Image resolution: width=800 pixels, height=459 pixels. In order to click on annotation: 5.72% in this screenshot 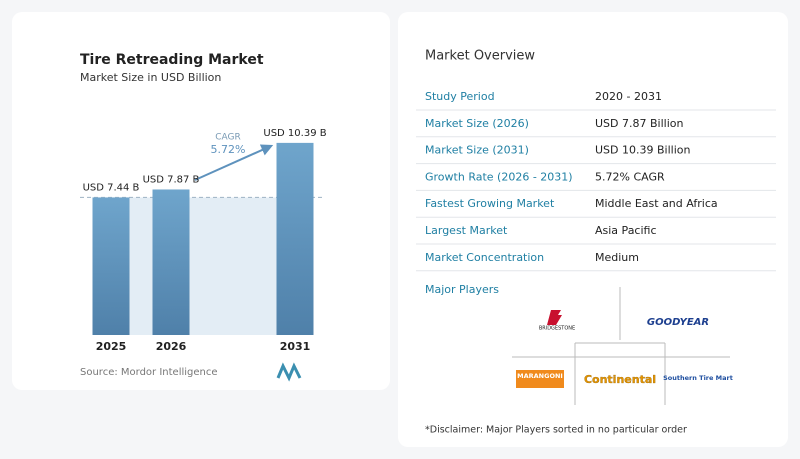, I will do `click(228, 149)`.